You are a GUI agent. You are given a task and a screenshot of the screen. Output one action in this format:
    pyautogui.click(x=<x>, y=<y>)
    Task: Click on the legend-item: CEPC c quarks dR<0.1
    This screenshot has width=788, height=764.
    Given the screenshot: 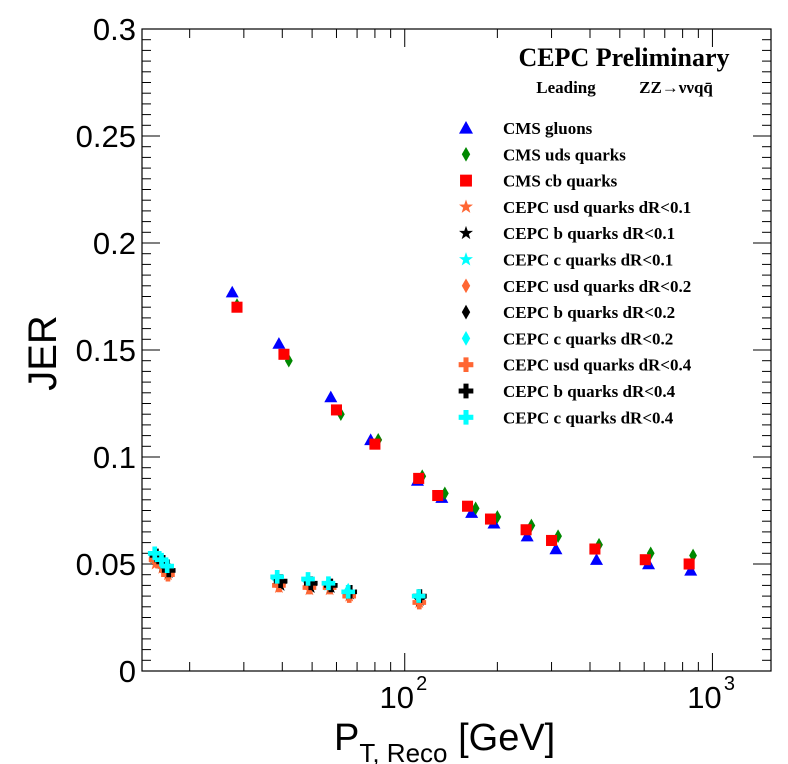 What is the action you would take?
    pyautogui.click(x=566, y=260)
    